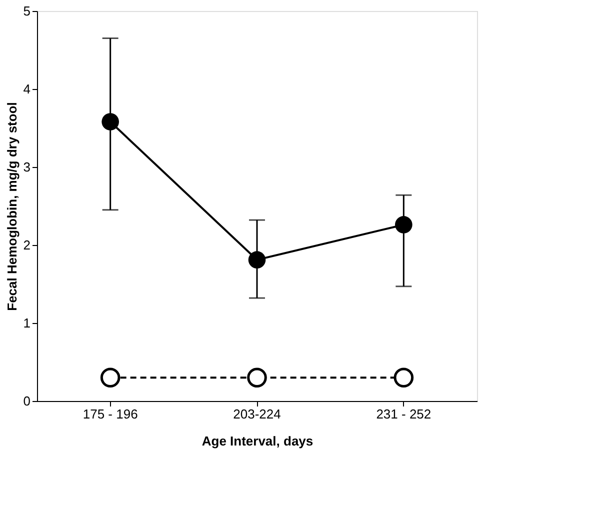  Describe the element at coordinates (404, 414) in the screenshot. I see `x-tick-label: 231 - 252` at that location.